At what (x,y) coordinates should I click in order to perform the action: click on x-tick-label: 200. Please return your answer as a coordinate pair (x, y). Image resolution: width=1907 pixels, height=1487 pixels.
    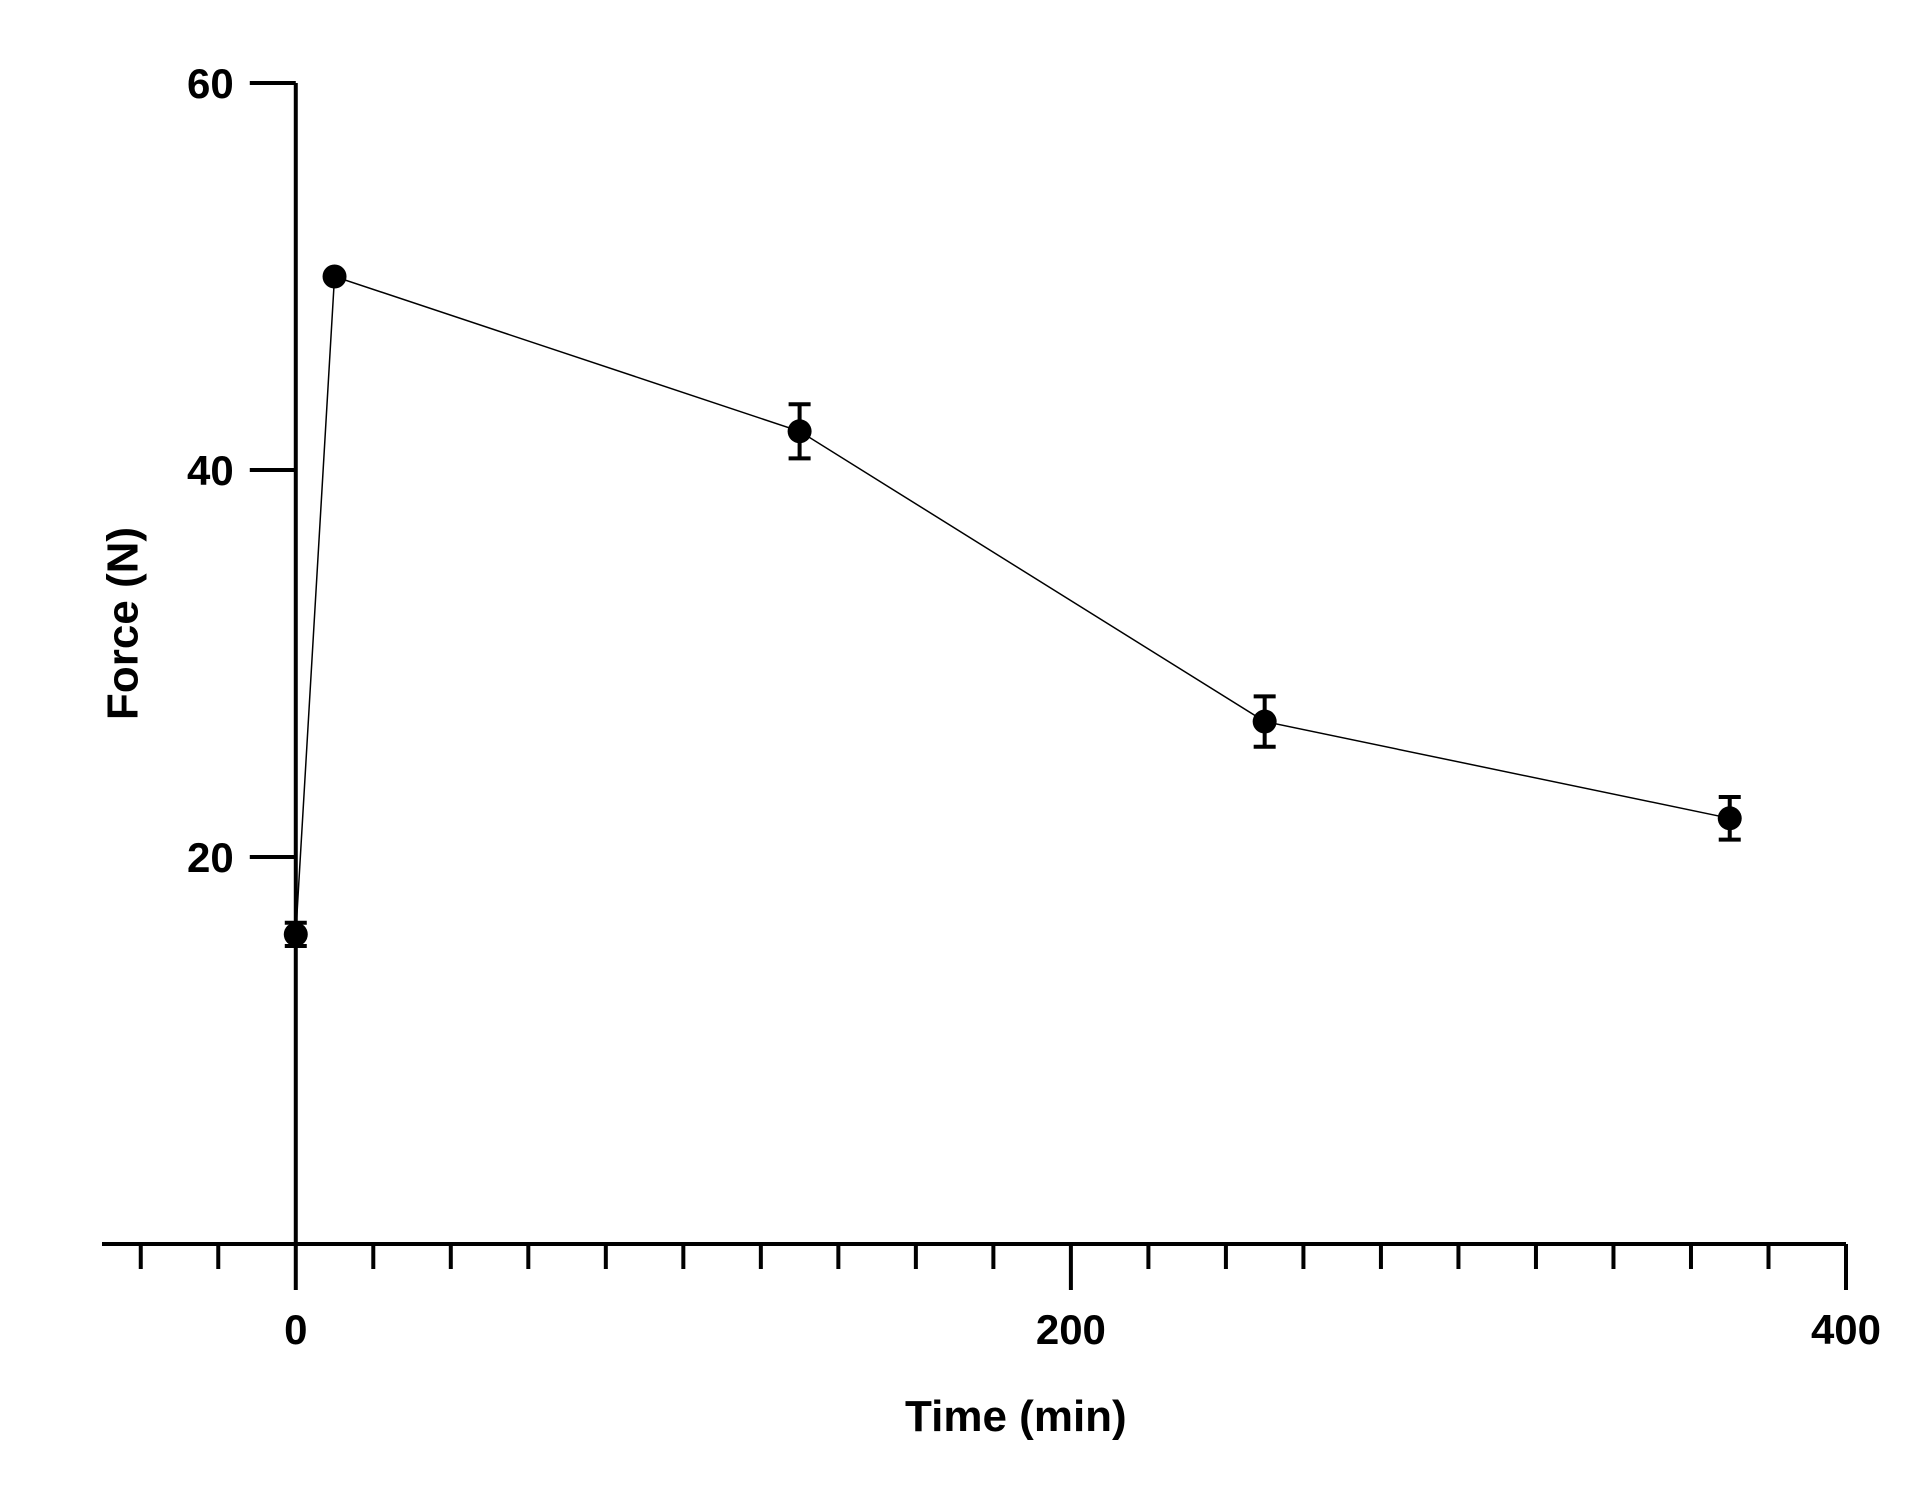
    Looking at the image, I should click on (1071, 1329).